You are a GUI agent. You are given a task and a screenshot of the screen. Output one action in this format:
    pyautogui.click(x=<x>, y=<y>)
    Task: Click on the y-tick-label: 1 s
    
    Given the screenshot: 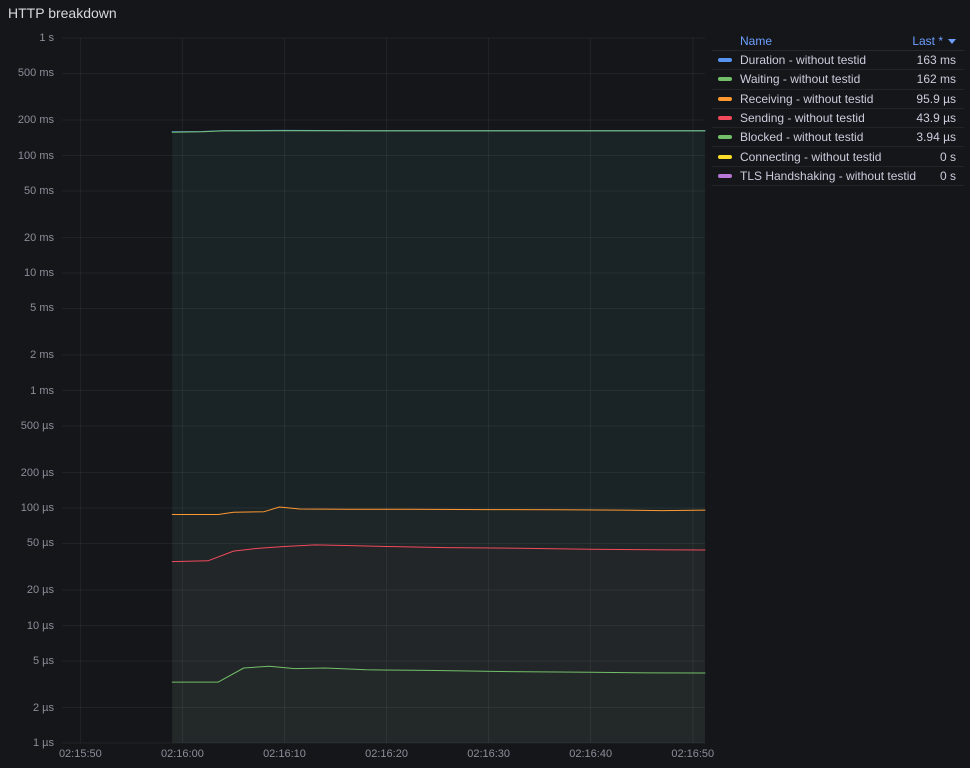 What is the action you would take?
    pyautogui.click(x=46, y=38)
    